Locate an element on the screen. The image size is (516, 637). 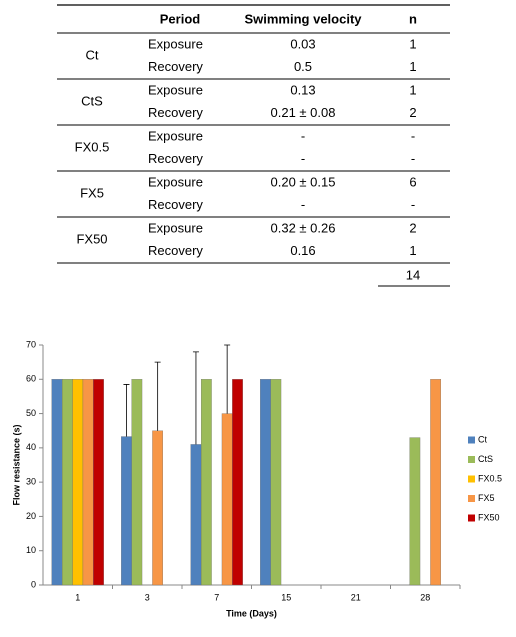
legend-label: CtS is located at coordinates (485, 459).